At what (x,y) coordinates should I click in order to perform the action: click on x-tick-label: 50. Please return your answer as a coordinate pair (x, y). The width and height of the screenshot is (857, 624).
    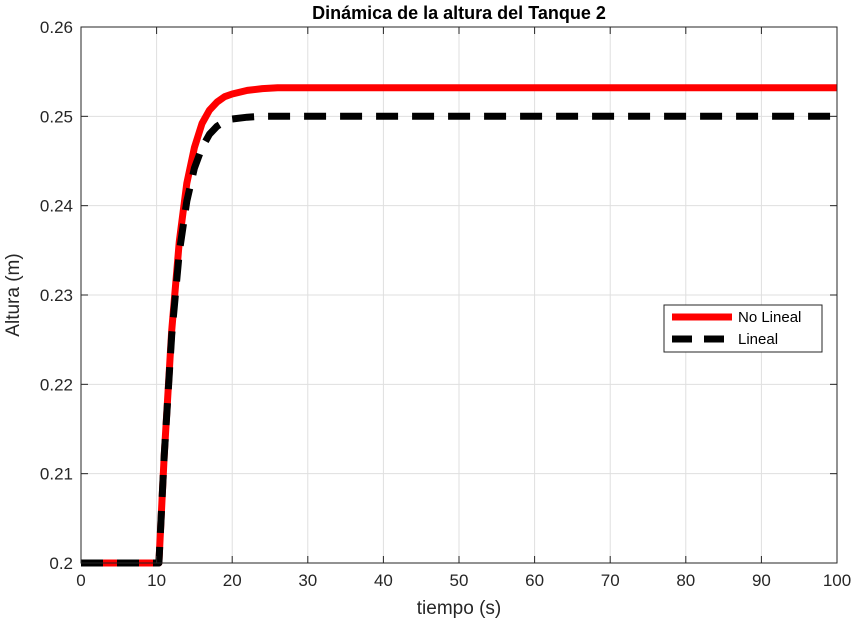
    Looking at the image, I should click on (459, 580).